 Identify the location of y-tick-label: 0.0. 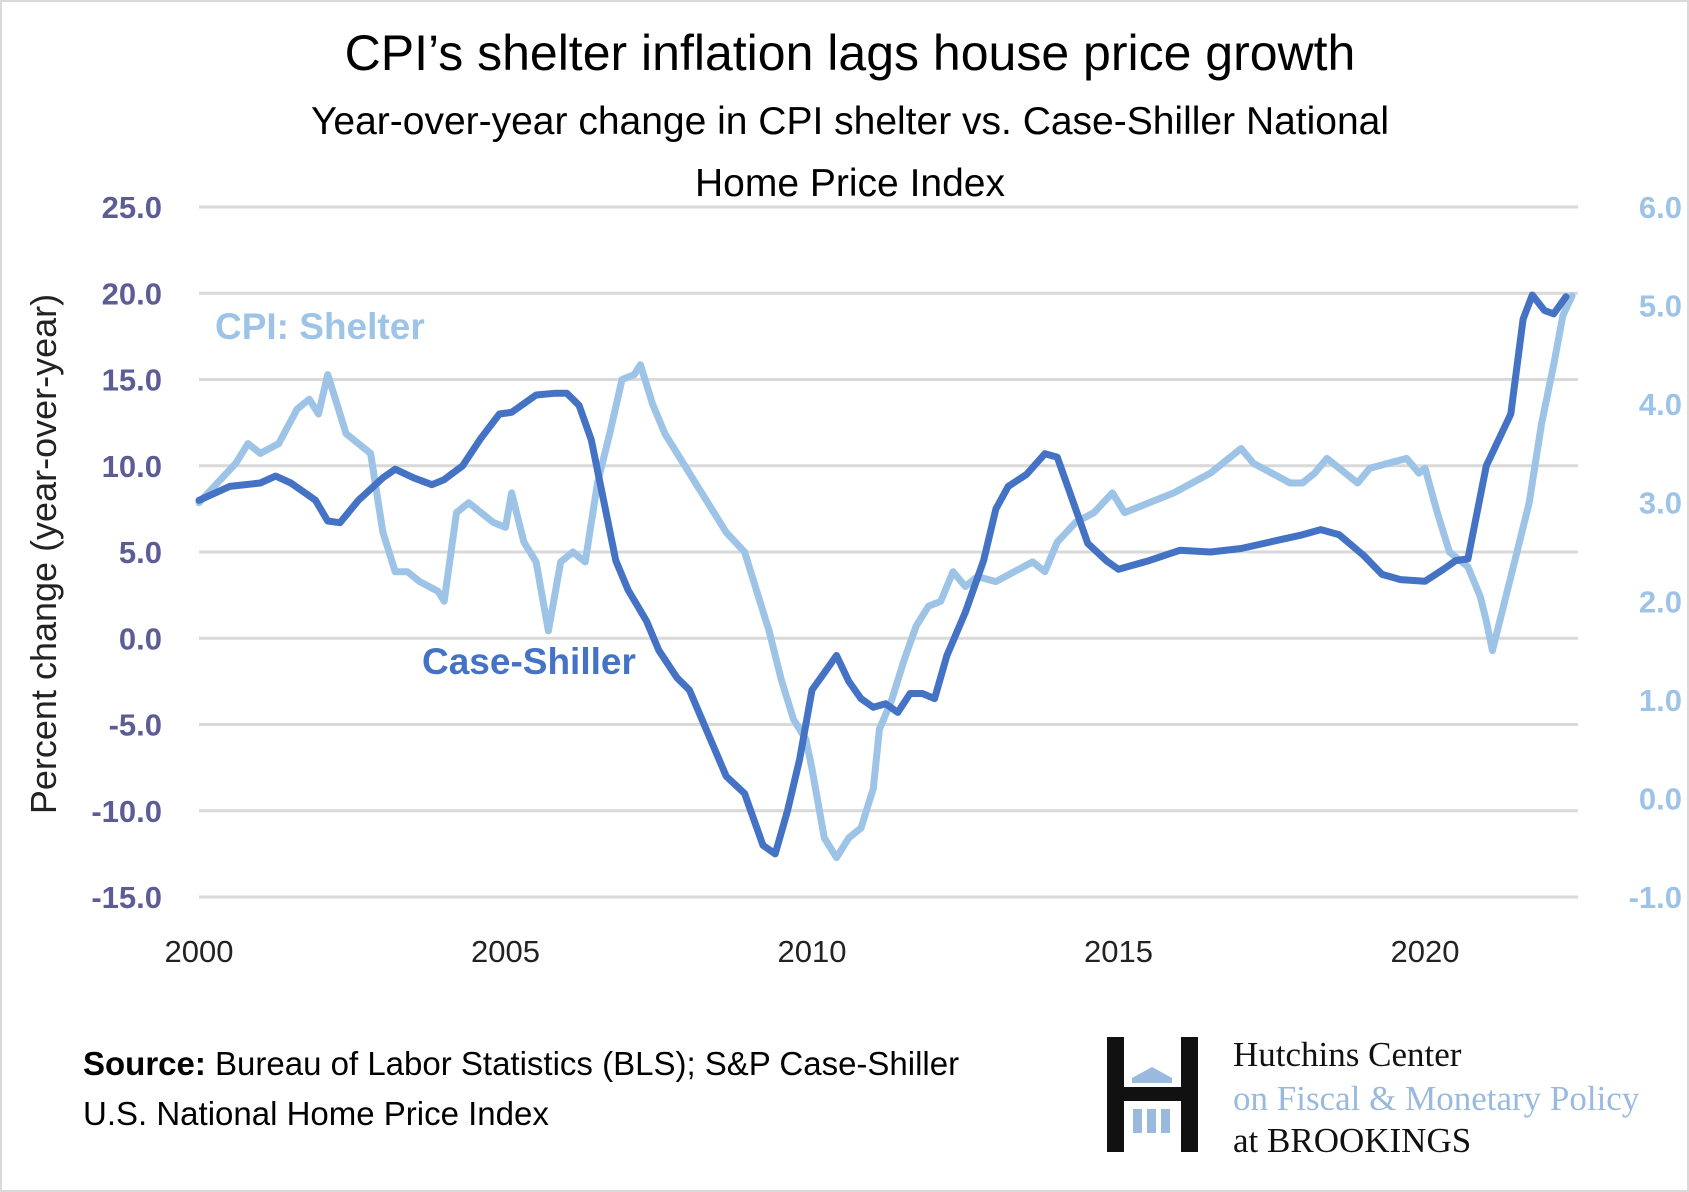
(140, 638).